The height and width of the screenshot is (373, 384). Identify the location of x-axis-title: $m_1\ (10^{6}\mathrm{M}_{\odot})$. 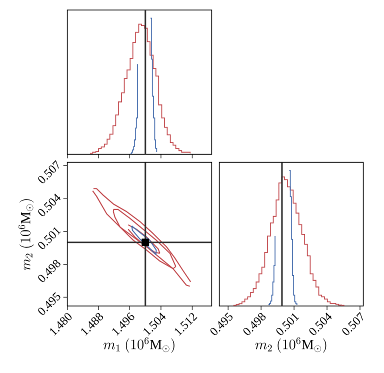
(139, 345).